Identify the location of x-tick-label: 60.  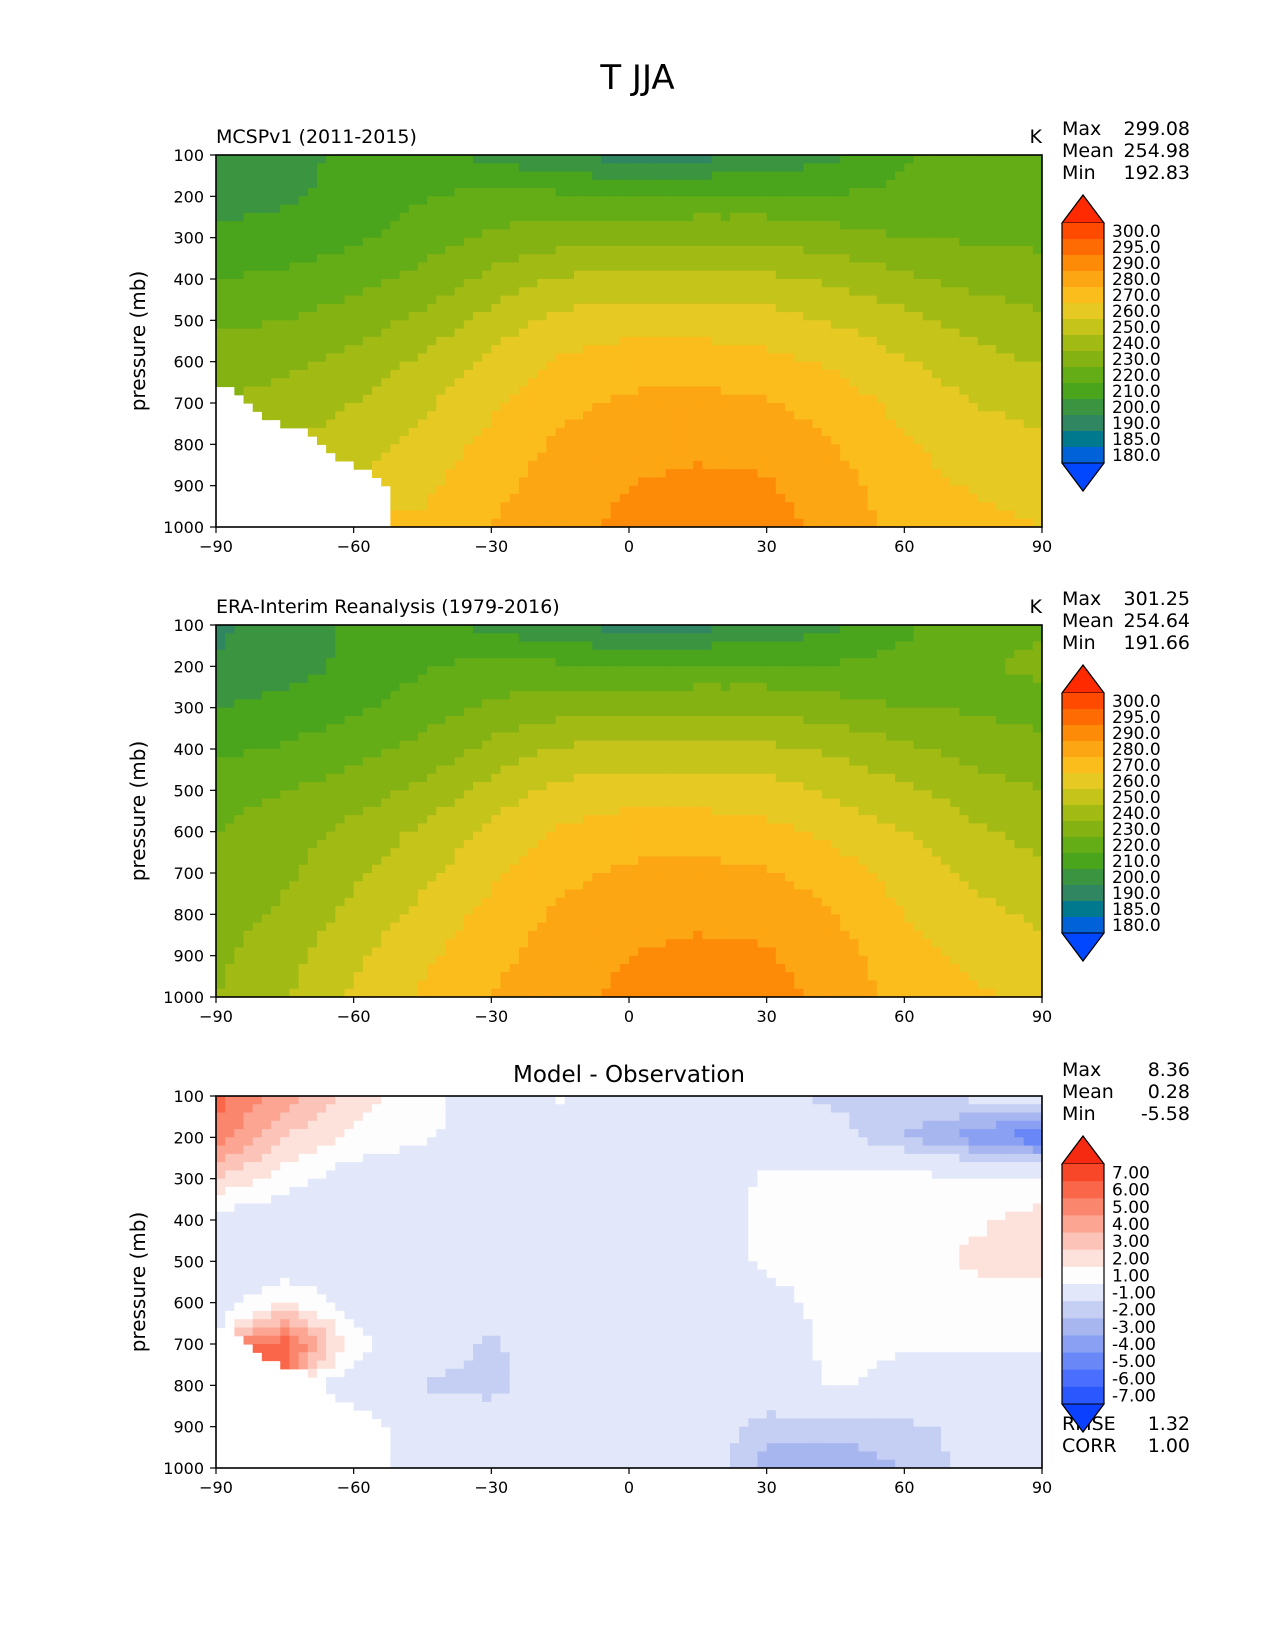
(904, 546).